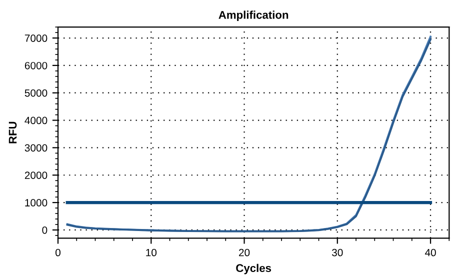  Describe the element at coordinates (12, 133) in the screenshot. I see `y-axis-title: RFU` at that location.